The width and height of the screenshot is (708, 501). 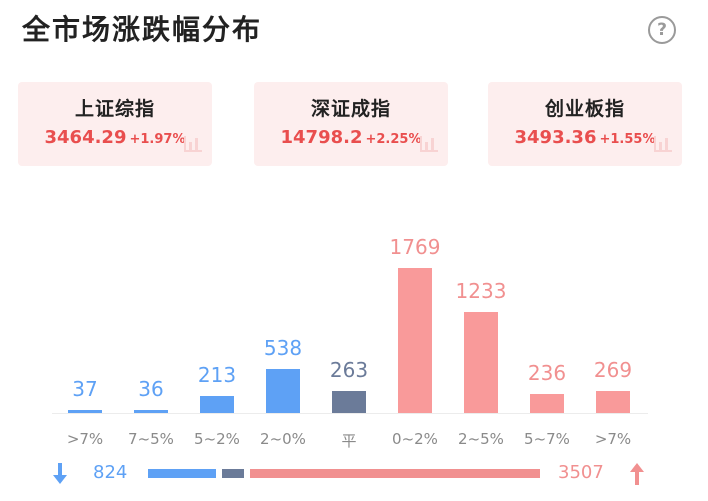 What do you see at coordinates (115, 124) in the screenshot?
I see `index-card-shanghai: 上证综指 3464.29 +1.97%` at bounding box center [115, 124].